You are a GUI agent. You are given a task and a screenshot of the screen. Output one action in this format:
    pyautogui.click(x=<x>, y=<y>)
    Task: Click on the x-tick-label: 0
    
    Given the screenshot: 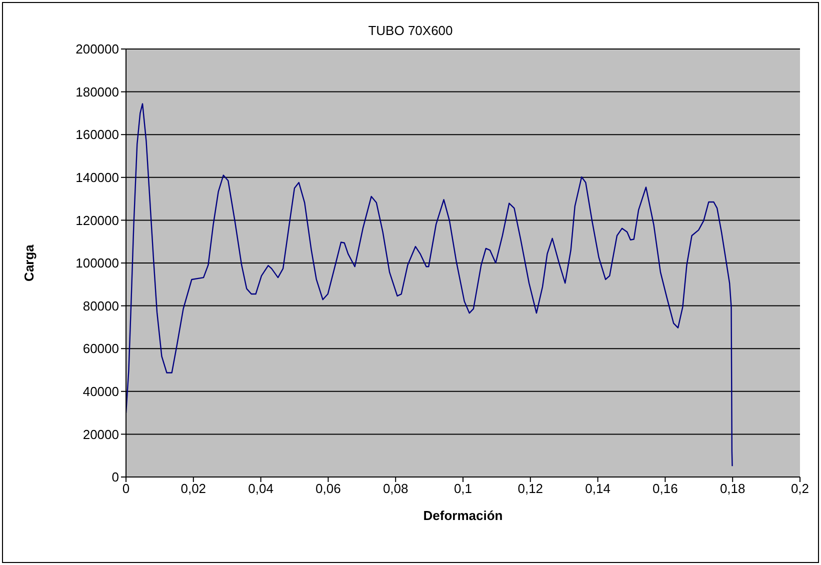 What is the action you would take?
    pyautogui.click(x=126, y=488)
    